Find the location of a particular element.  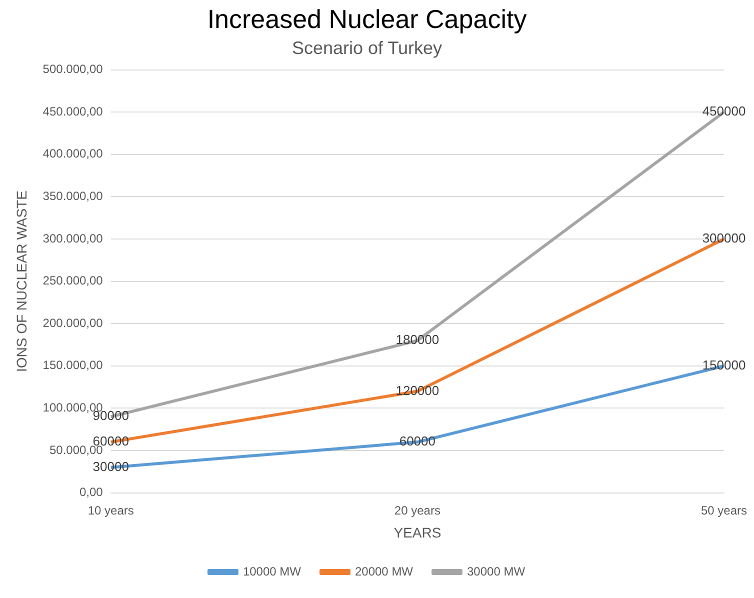

x-axis-title: YEARS is located at coordinates (418, 532).